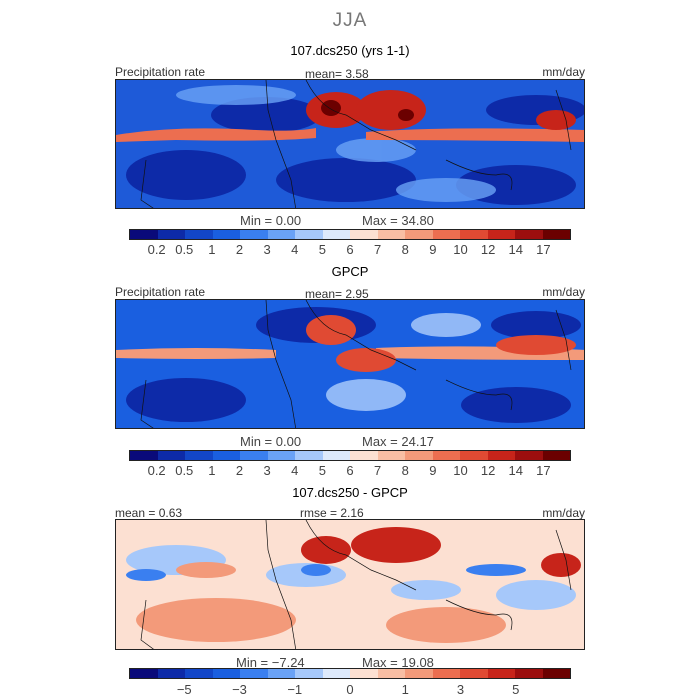 The image size is (700, 700). What do you see at coordinates (563, 513) in the screenshot?
I see `panel-3-units-label: mm/day` at bounding box center [563, 513].